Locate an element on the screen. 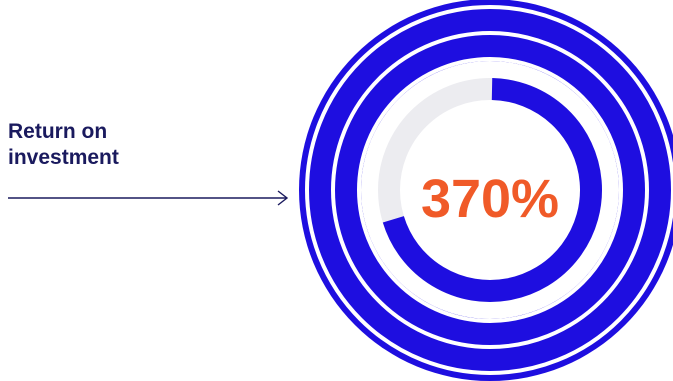  roi-label-line2: investment is located at coordinates (63, 157).